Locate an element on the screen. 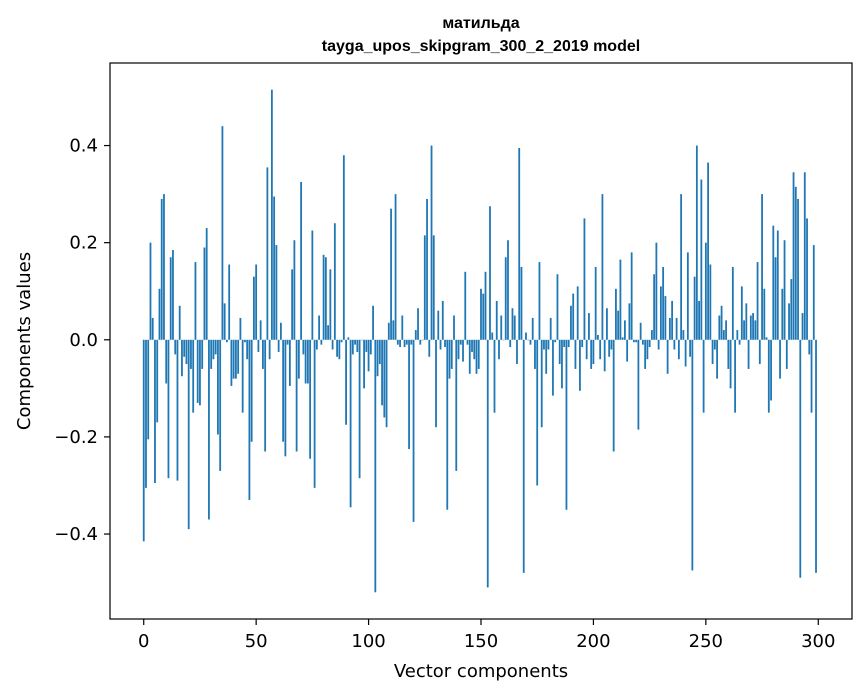  y-tick-label: −0.2 is located at coordinates (76, 437).